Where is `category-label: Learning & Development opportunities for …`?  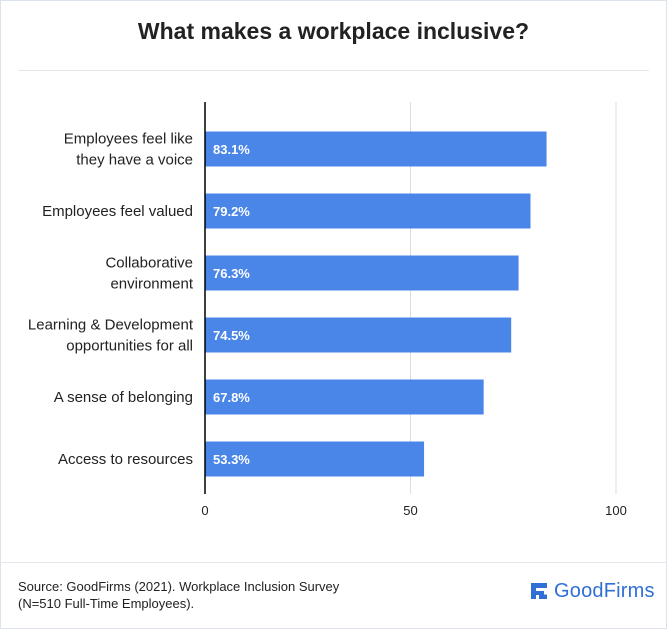 category-label: Learning & Development opportunities for … is located at coordinates (111, 336).